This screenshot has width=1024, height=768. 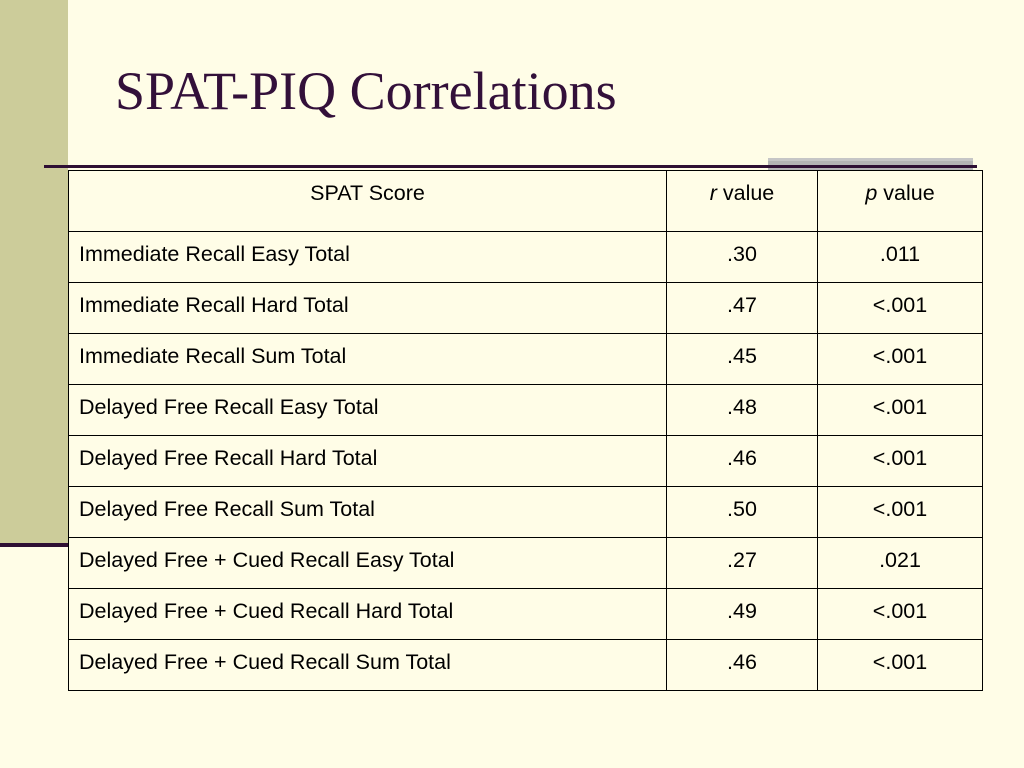 I want to click on header-r-value: r value, so click(x=742, y=201).